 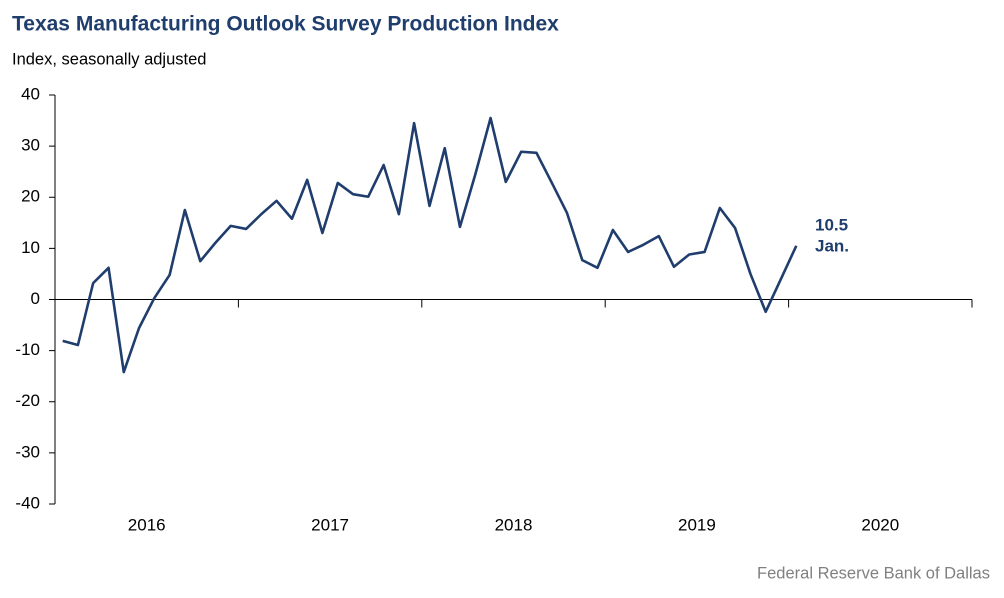 What do you see at coordinates (109, 59) in the screenshot?
I see `subtitle: Index, seasonally adjusted` at bounding box center [109, 59].